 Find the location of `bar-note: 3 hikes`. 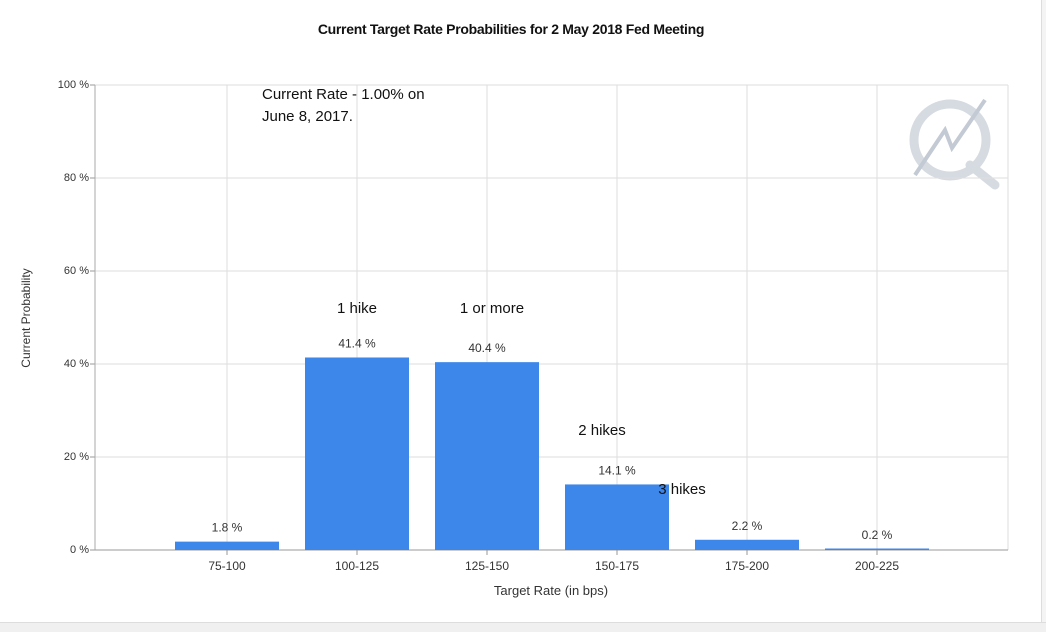

bar-note: 3 hikes is located at coordinates (682, 489).